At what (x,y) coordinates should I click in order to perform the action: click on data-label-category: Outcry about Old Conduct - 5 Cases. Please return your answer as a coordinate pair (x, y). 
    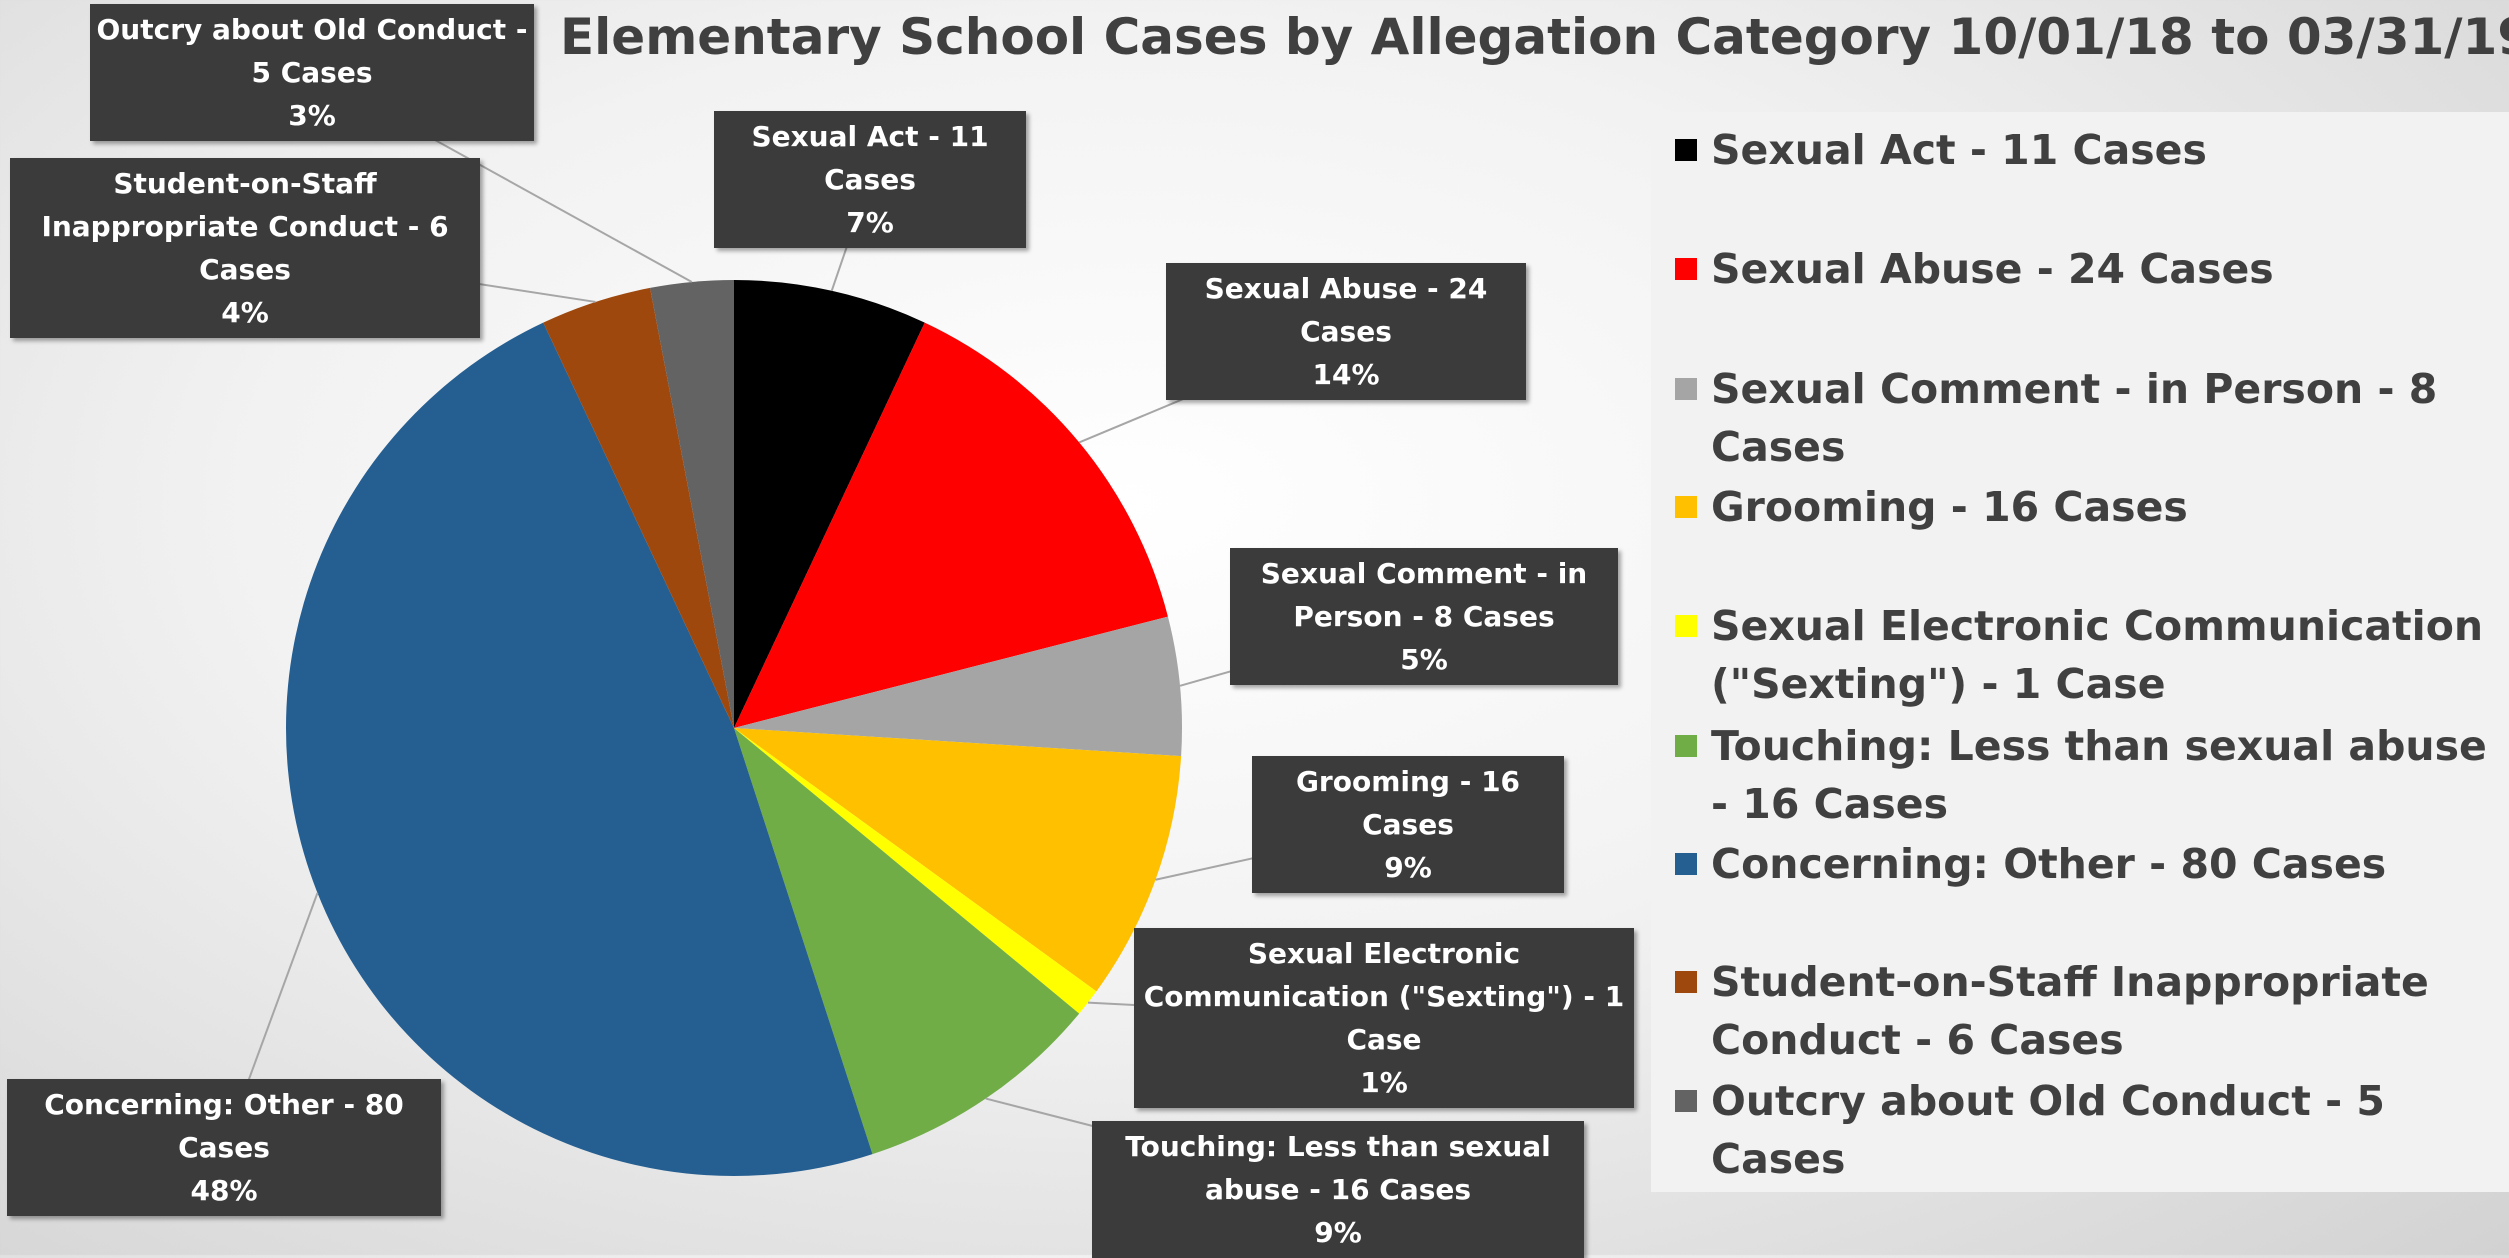
    Looking at the image, I should click on (312, 50).